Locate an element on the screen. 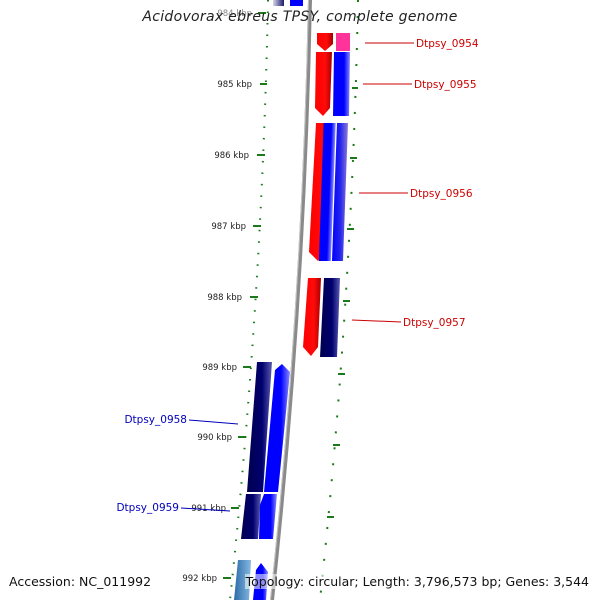 This screenshot has height=600, width=600. tick-label-985: 985 kbp is located at coordinates (234, 85).